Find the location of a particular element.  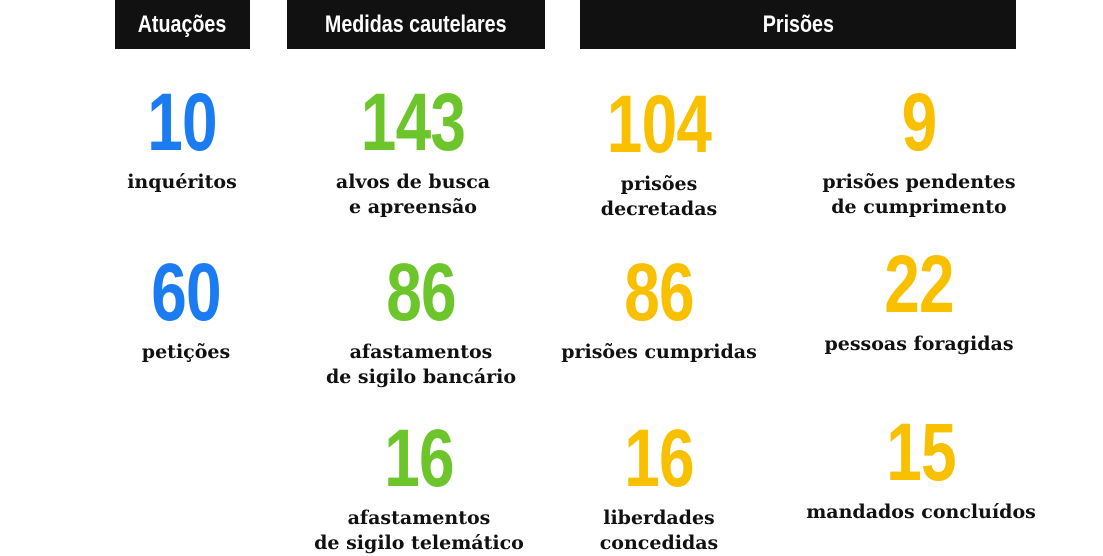

header-medidas-label: Medidas cautelares is located at coordinates (416, 24).